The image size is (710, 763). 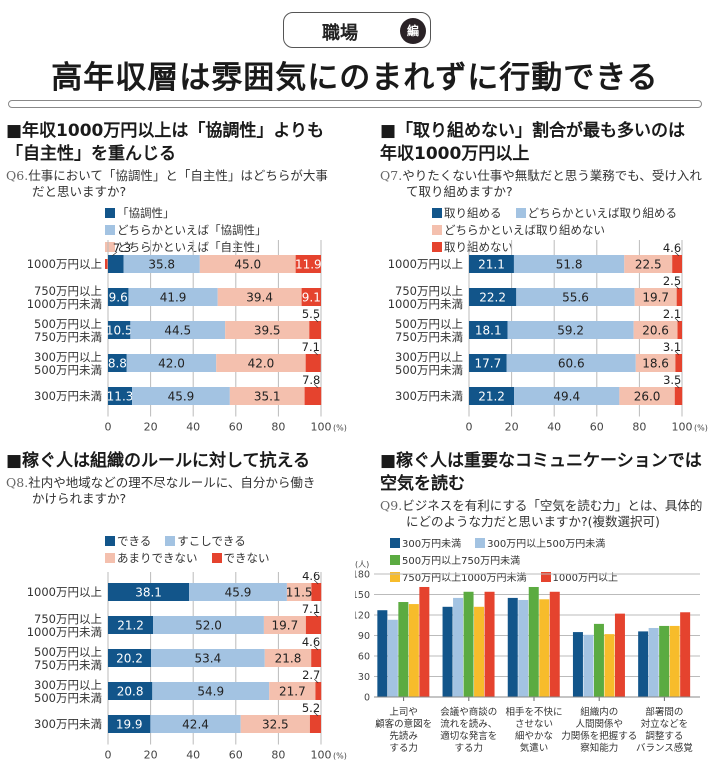 I want to click on section-title: ■年収1000万円以上は「協調性」よりも 「自主性」を重んじる, so click(x=178, y=143).